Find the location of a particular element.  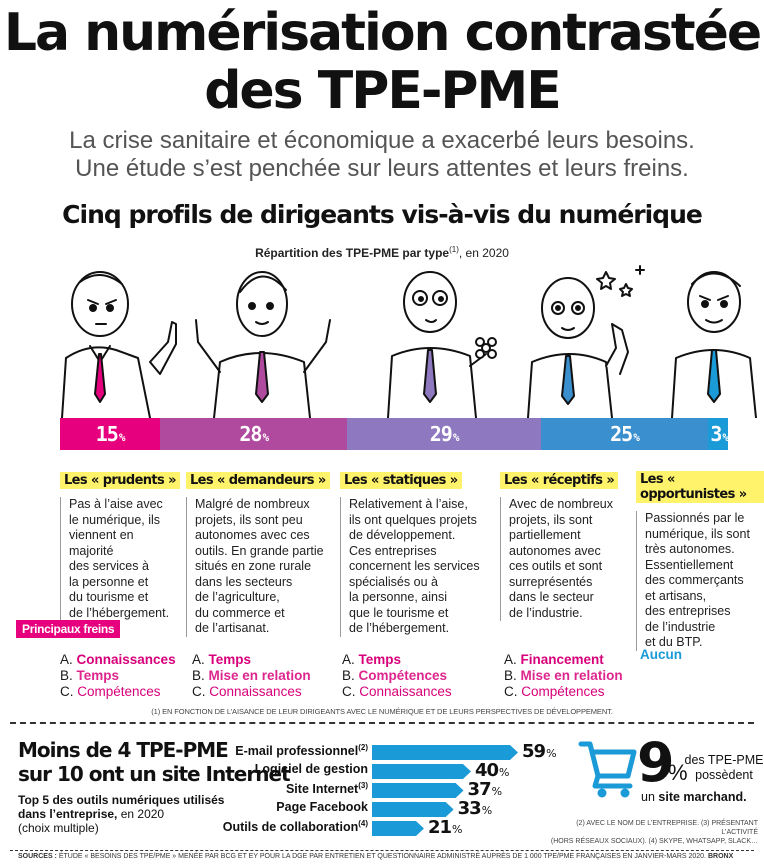

title-line-1: La numérisation contrastée is located at coordinates (382, 33).